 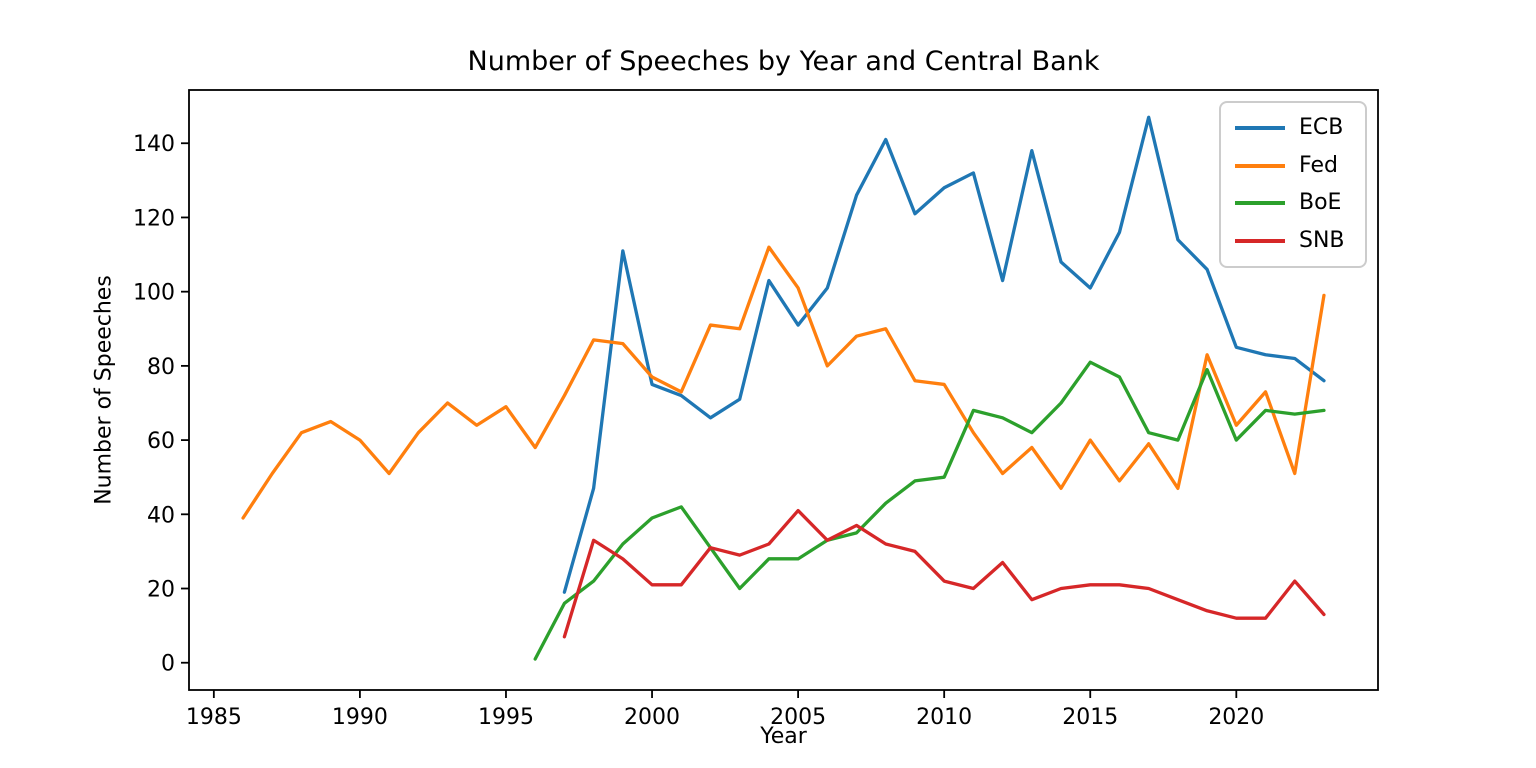 What do you see at coordinates (1321, 127) in the screenshot?
I see `legend-label: ECB` at bounding box center [1321, 127].